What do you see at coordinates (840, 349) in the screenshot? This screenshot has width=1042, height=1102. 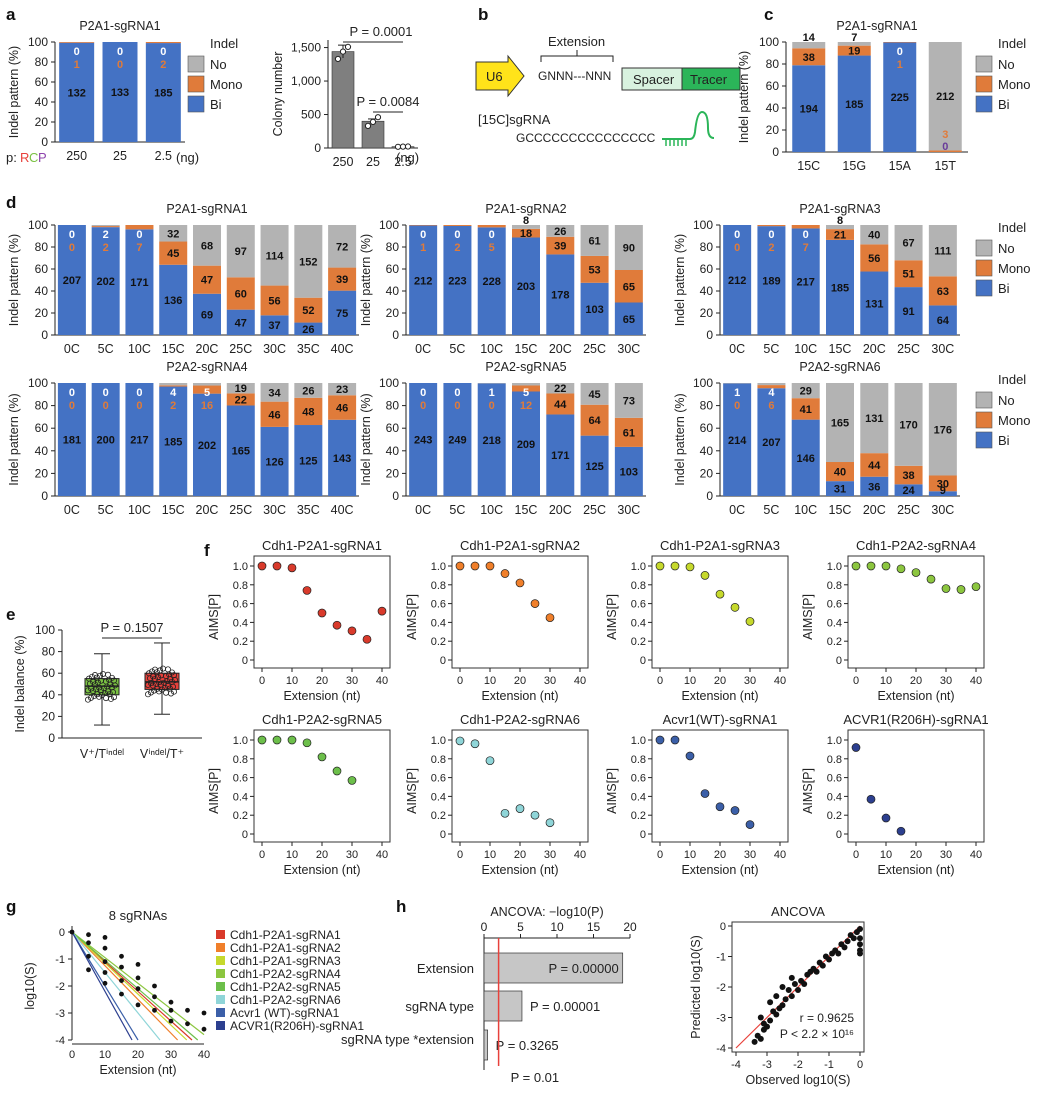 I see `x-tick-label: 15C` at bounding box center [840, 349].